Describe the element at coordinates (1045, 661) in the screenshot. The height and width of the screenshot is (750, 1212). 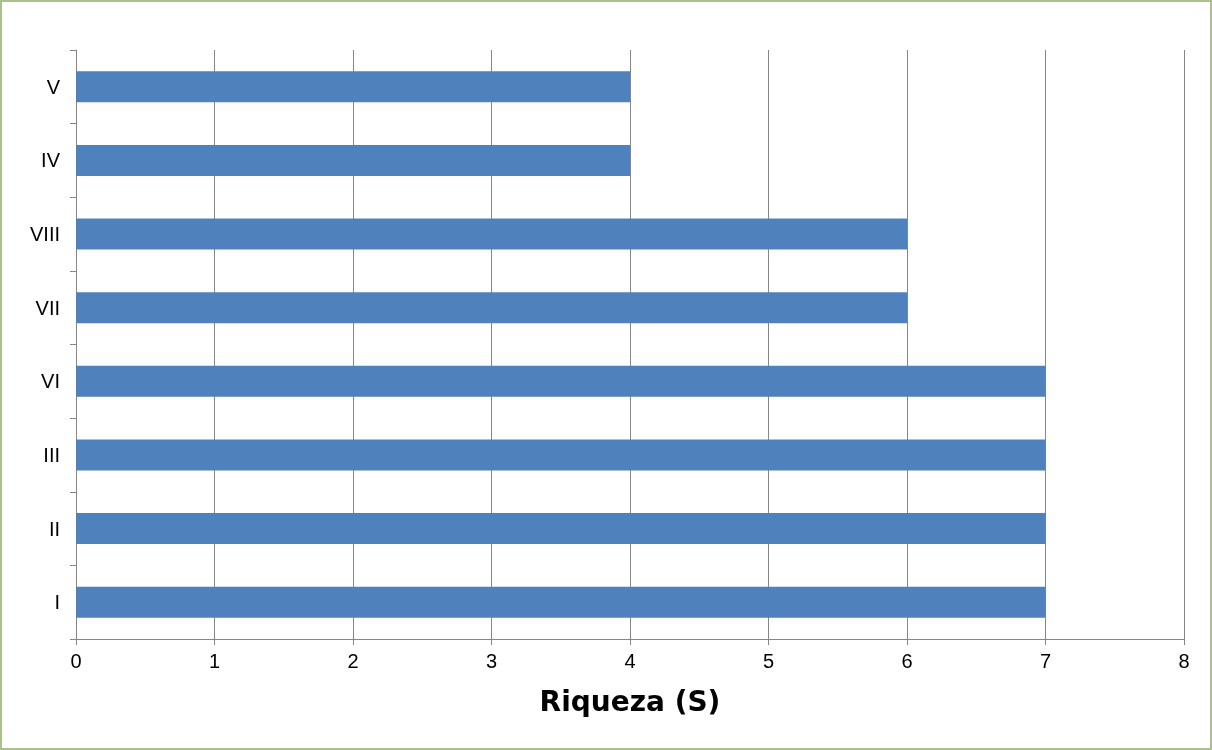
I see `x-tick-label: 7` at that location.